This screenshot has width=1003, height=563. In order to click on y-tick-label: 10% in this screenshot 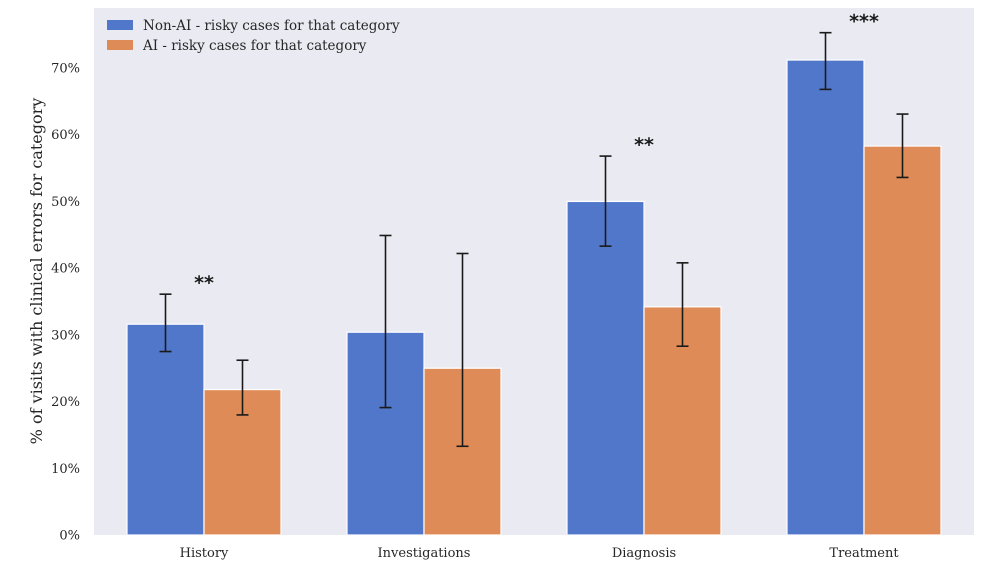, I will do `click(65, 469)`.